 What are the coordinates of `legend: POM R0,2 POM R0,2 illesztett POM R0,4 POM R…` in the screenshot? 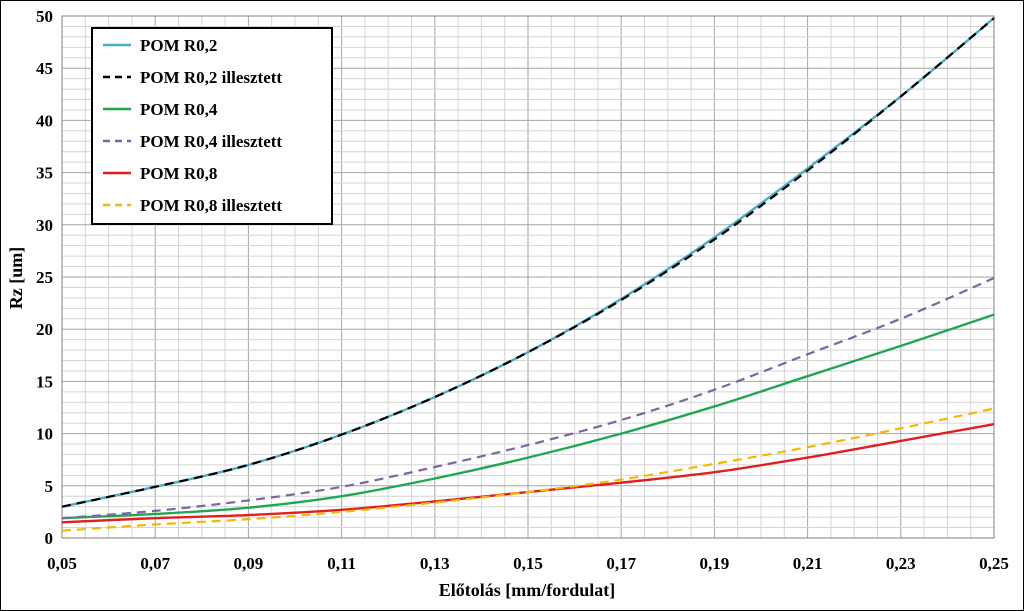 It's located at (212, 126).